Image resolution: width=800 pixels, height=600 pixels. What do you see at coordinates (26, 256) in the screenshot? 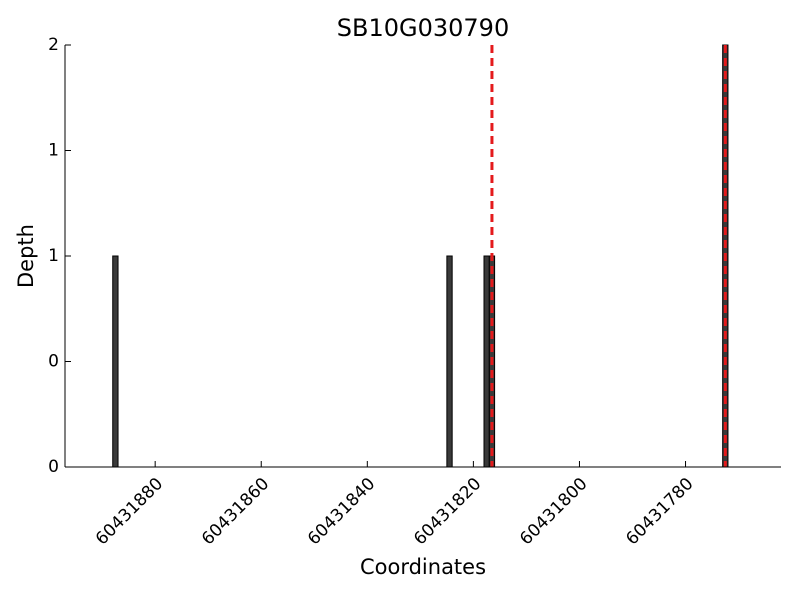
I see `y-axis-label: Depth` at bounding box center [26, 256].